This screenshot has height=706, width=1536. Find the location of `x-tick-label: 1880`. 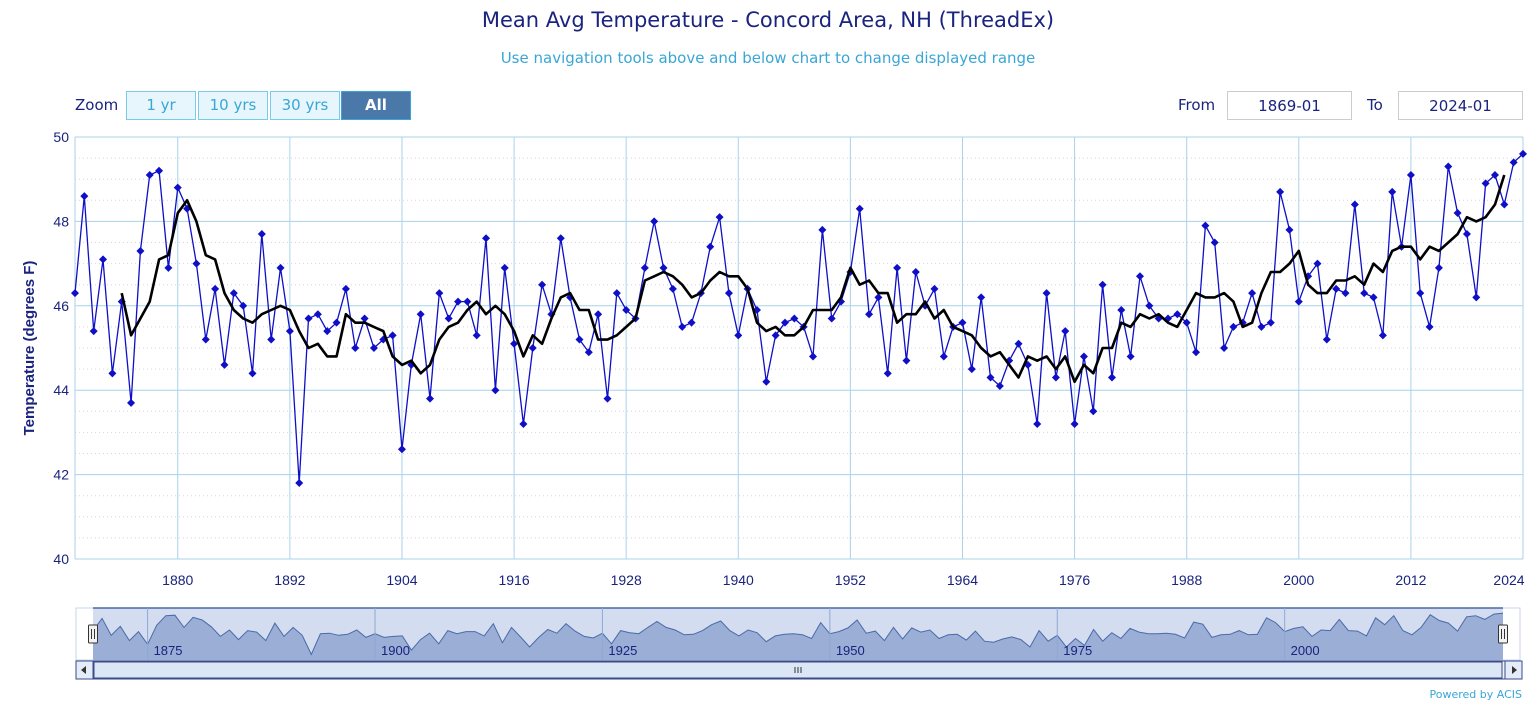

x-tick-label: 1880 is located at coordinates (177, 580).